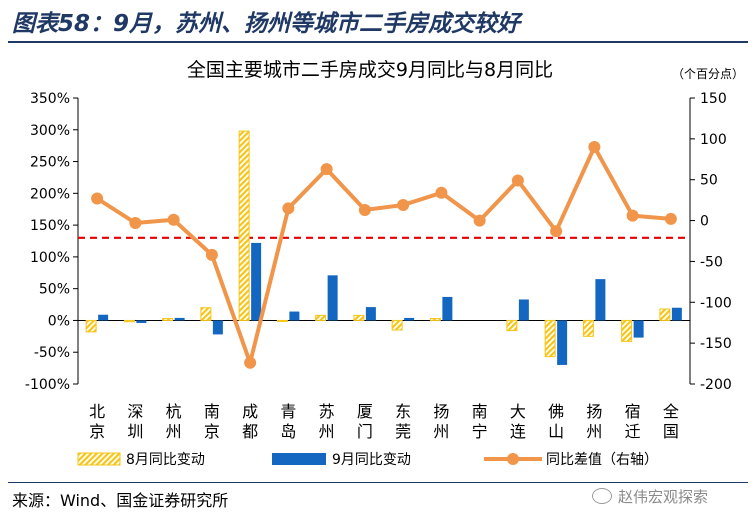 The image size is (752, 512). Describe the element at coordinates (288, 411) in the screenshot. I see `category-label: 青` at that location.